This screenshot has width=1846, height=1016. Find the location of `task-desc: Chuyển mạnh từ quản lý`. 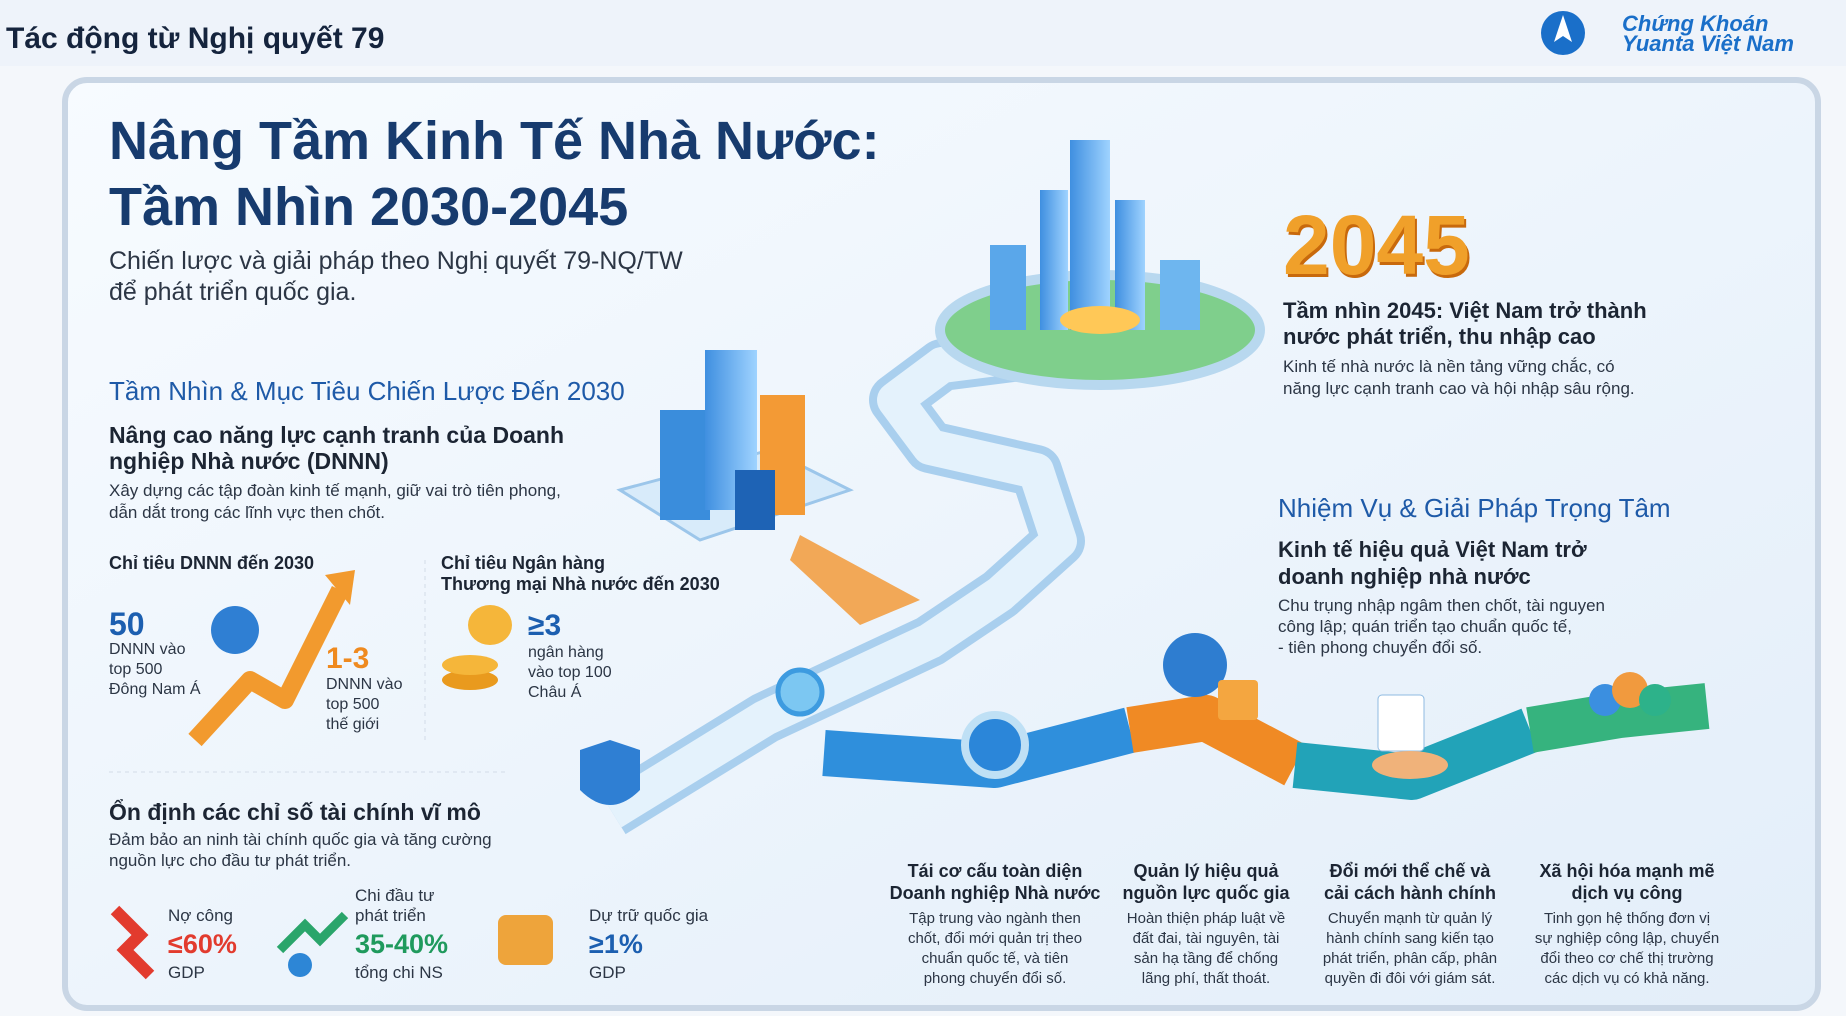

task-desc: Chuyển mạnh từ quản lý is located at coordinates (1410, 918).